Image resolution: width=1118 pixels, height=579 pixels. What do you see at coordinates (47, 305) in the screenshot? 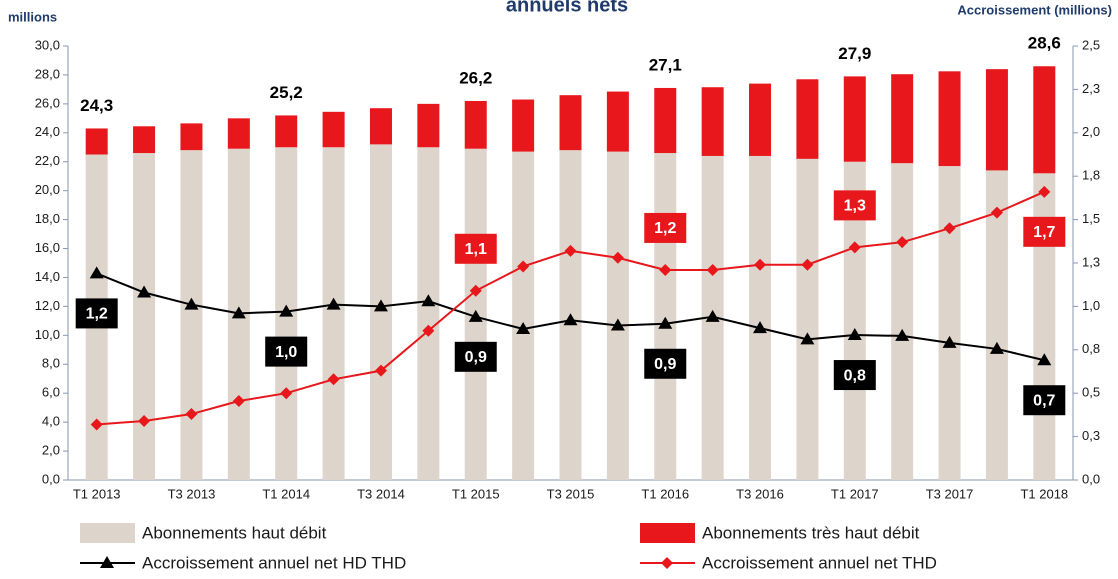
I see `y-tick-label: 12,0` at bounding box center [47, 305].